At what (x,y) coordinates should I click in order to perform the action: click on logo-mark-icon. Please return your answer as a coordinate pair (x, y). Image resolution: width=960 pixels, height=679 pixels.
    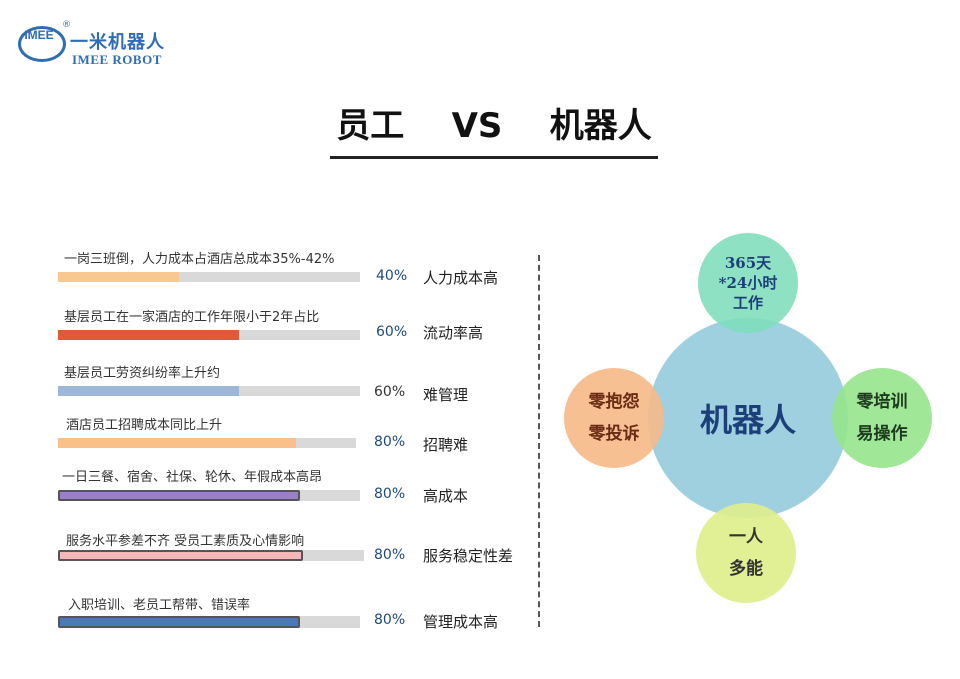
    Looking at the image, I should click on (42, 44).